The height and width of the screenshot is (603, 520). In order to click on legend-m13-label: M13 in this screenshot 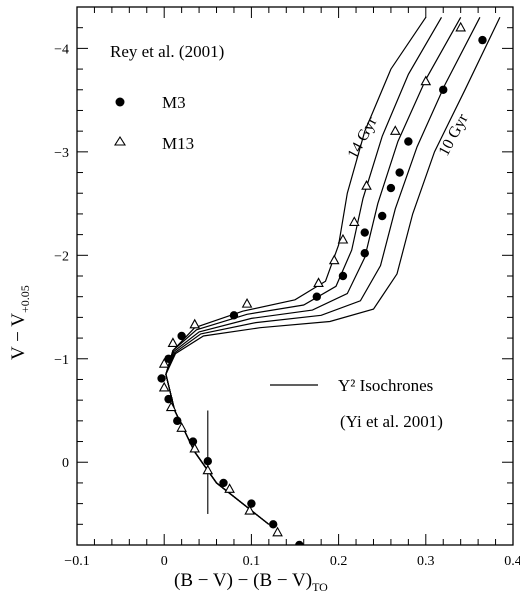, I will do `click(178, 143)`.